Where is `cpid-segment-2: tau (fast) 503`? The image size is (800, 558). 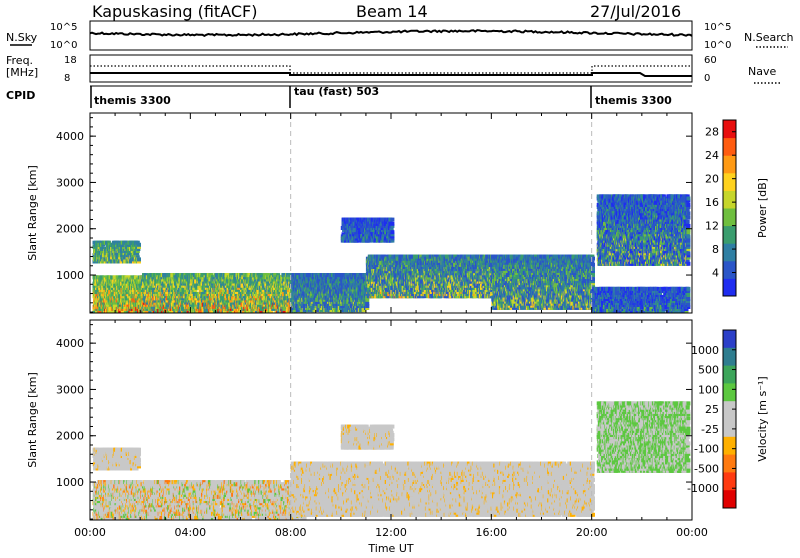 cpid-segment-2: tau (fast) 503 is located at coordinates (336, 91).